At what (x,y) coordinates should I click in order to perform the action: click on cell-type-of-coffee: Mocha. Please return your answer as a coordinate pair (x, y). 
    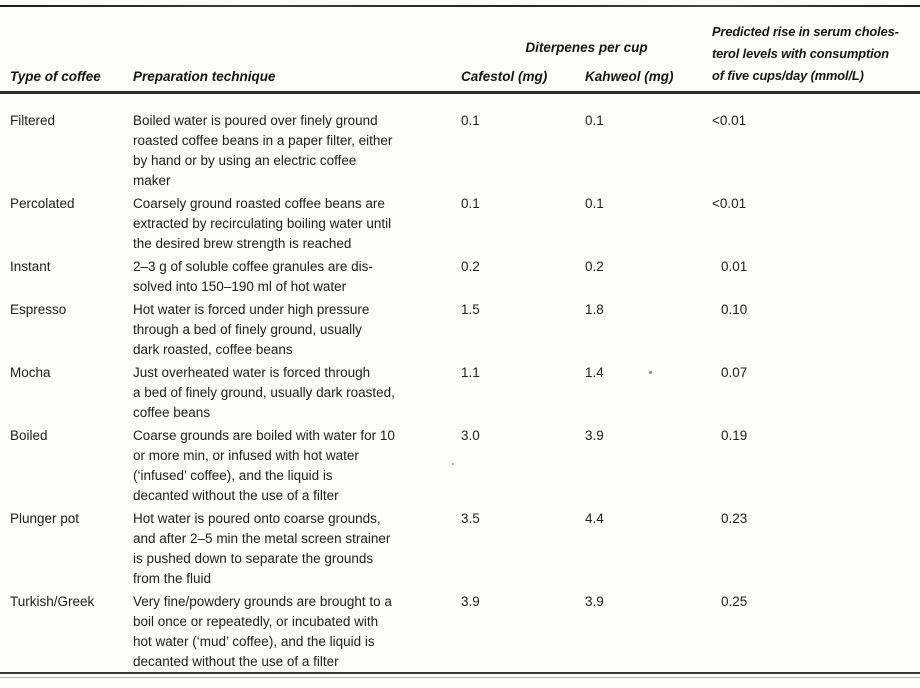
    Looking at the image, I should click on (30, 372).